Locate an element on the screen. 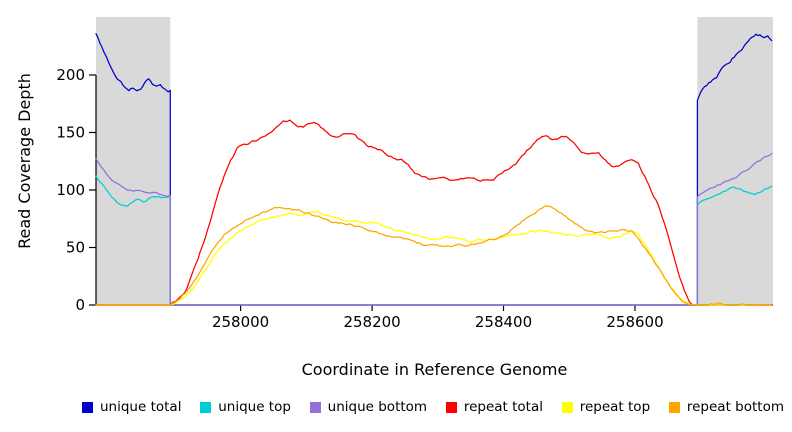  x-tick-label: 258000 is located at coordinates (240, 322).